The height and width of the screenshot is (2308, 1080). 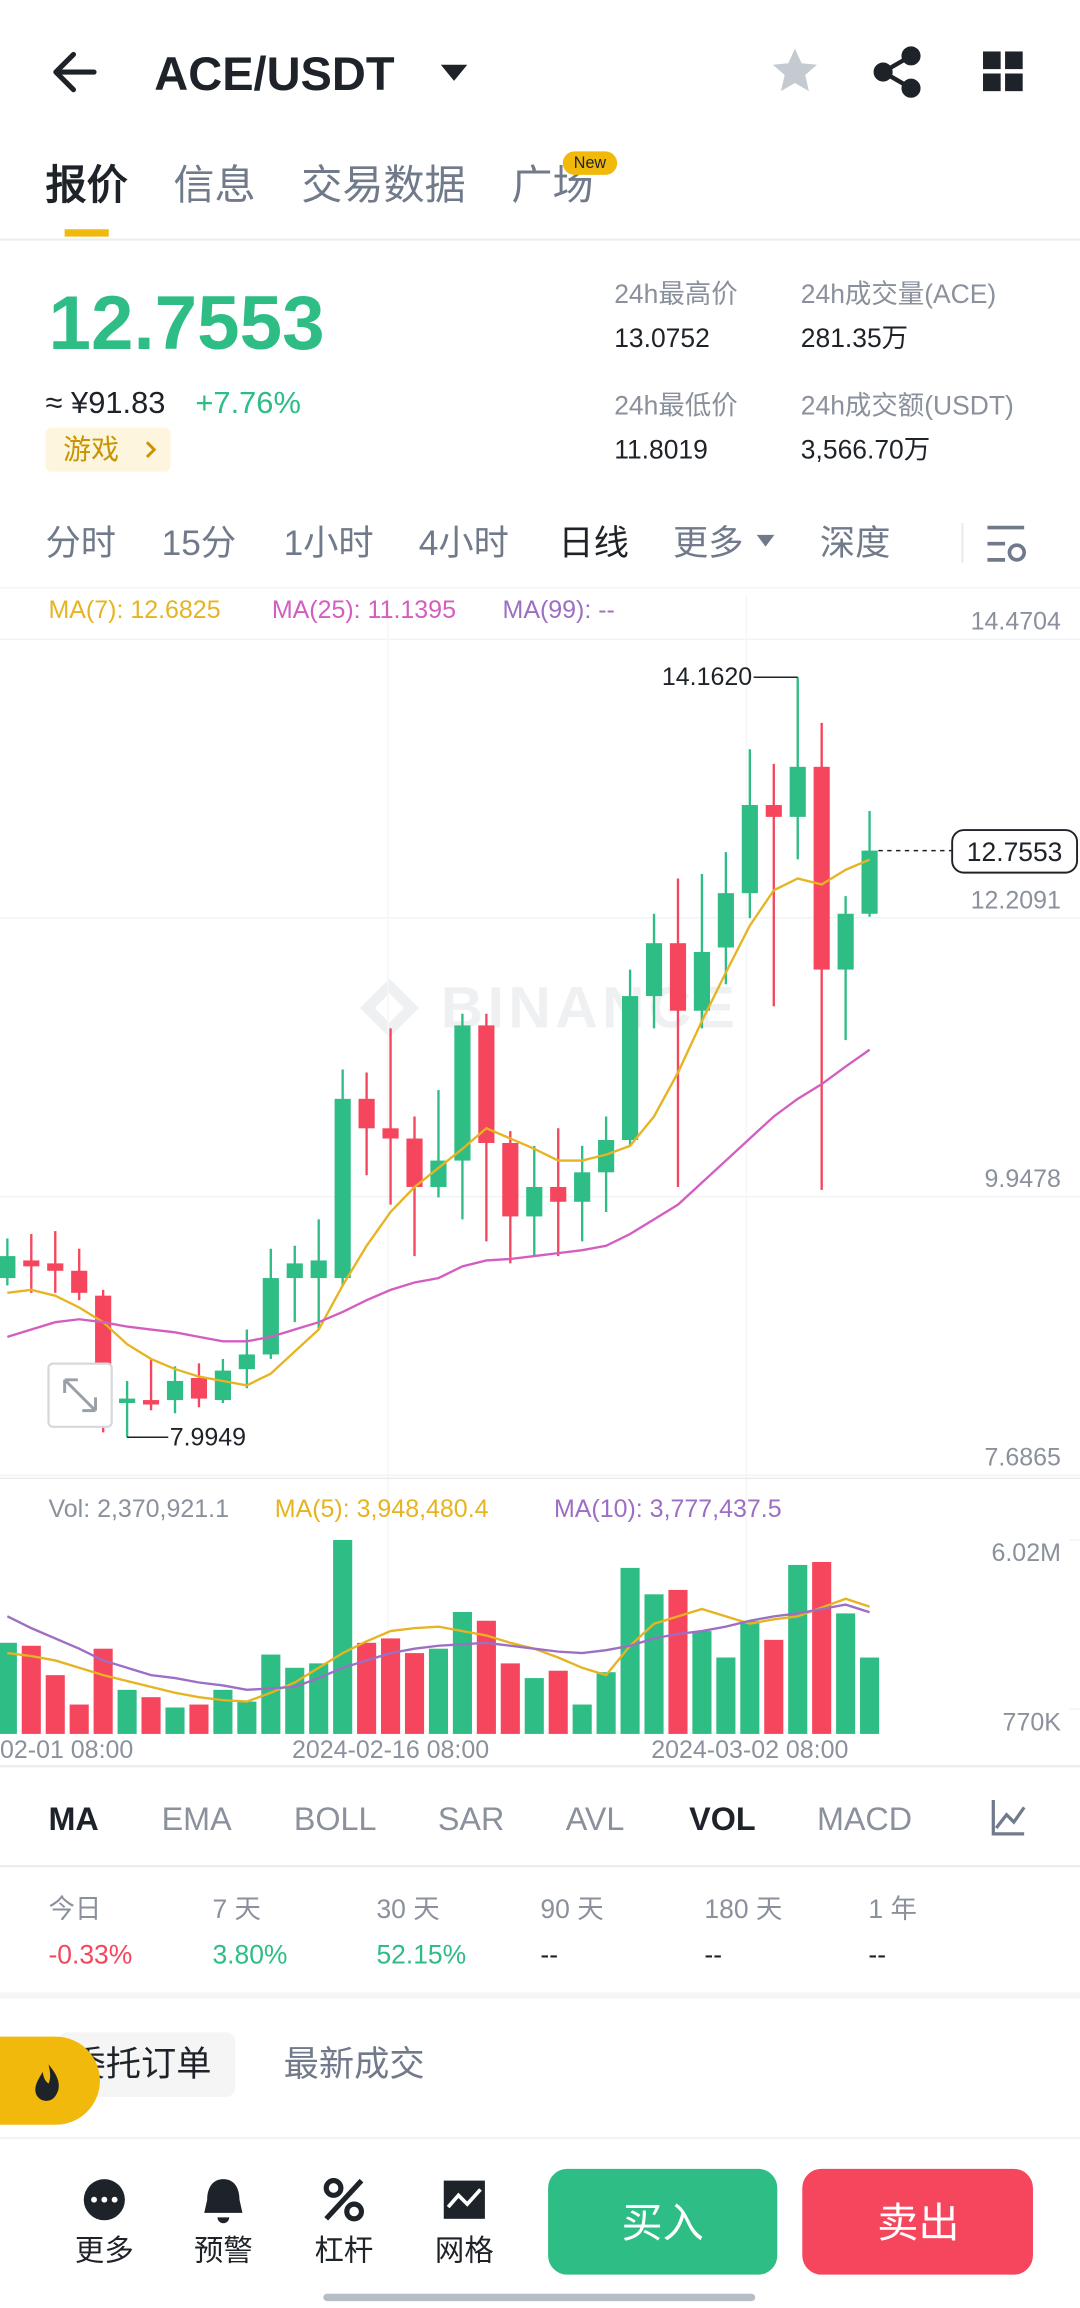 What do you see at coordinates (590, 163) in the screenshot?
I see `new-badge-text: New` at bounding box center [590, 163].